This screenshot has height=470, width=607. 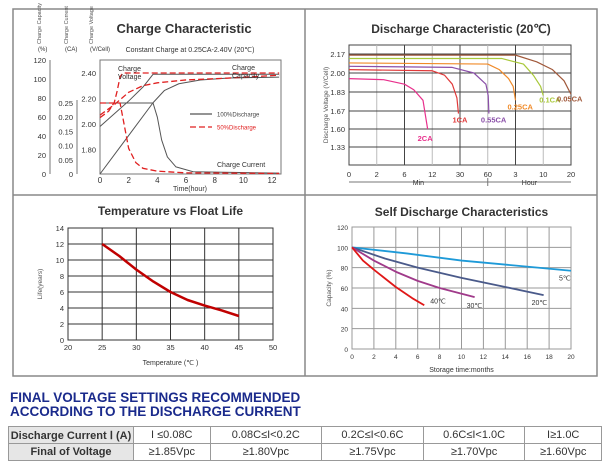 What do you see at coordinates (65, 103) in the screenshot?
I see `y-tick-label: 0.25` at bounding box center [65, 103].